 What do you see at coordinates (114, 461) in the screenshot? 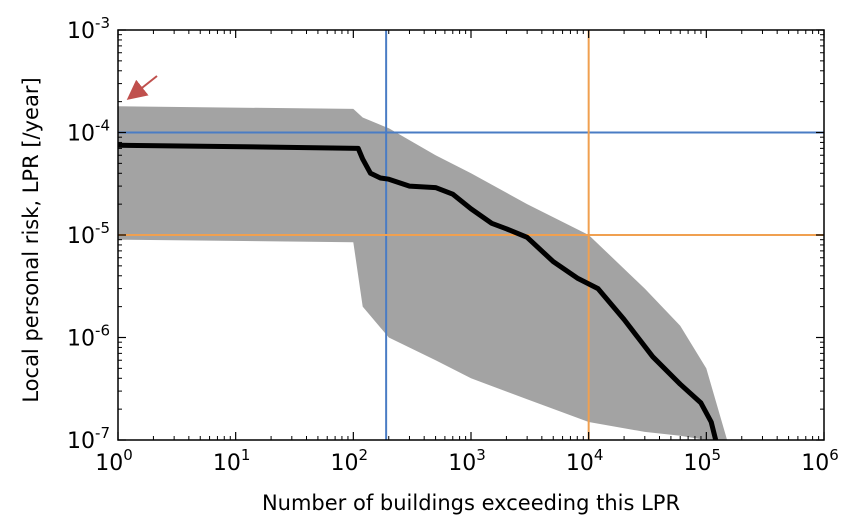
I see `x-tick-label: 10⁰` at bounding box center [114, 461].